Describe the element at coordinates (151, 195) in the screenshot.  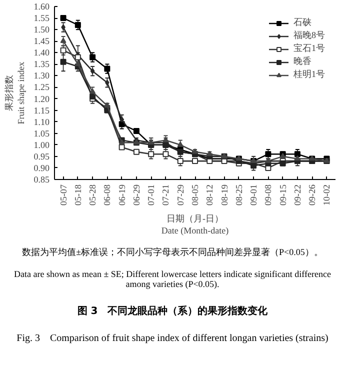
I see `x-tick-label: 07-01` at that location.